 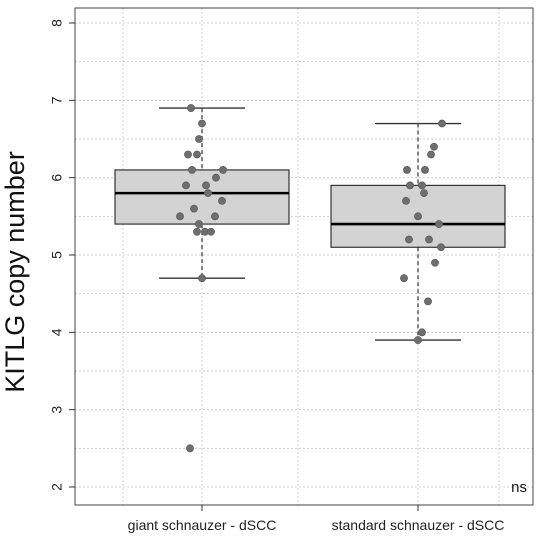 I want to click on y-tick-label: 5, so click(x=57, y=255).